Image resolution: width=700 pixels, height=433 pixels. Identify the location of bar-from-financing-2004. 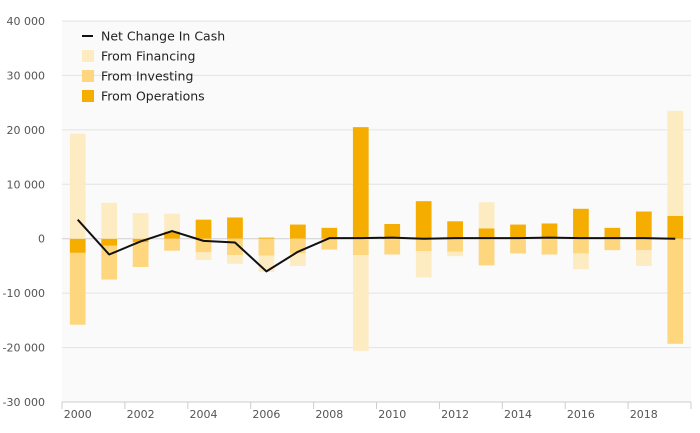
(203, 256).